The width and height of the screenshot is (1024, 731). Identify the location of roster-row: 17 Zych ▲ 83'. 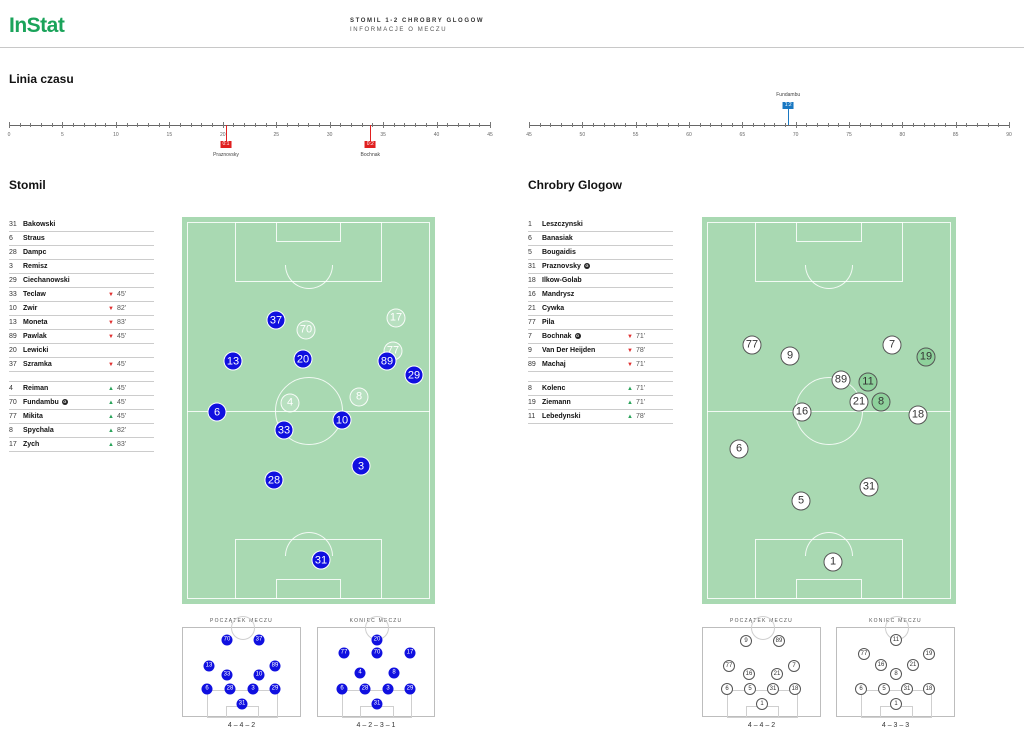
(81, 445).